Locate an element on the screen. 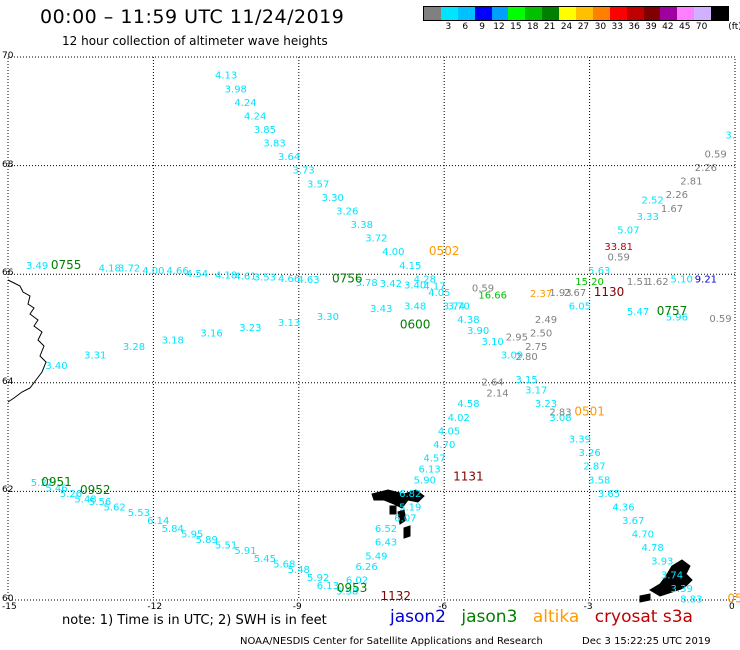 This screenshot has width=740, height=650. wave-height-label: 2.75 is located at coordinates (536, 347).